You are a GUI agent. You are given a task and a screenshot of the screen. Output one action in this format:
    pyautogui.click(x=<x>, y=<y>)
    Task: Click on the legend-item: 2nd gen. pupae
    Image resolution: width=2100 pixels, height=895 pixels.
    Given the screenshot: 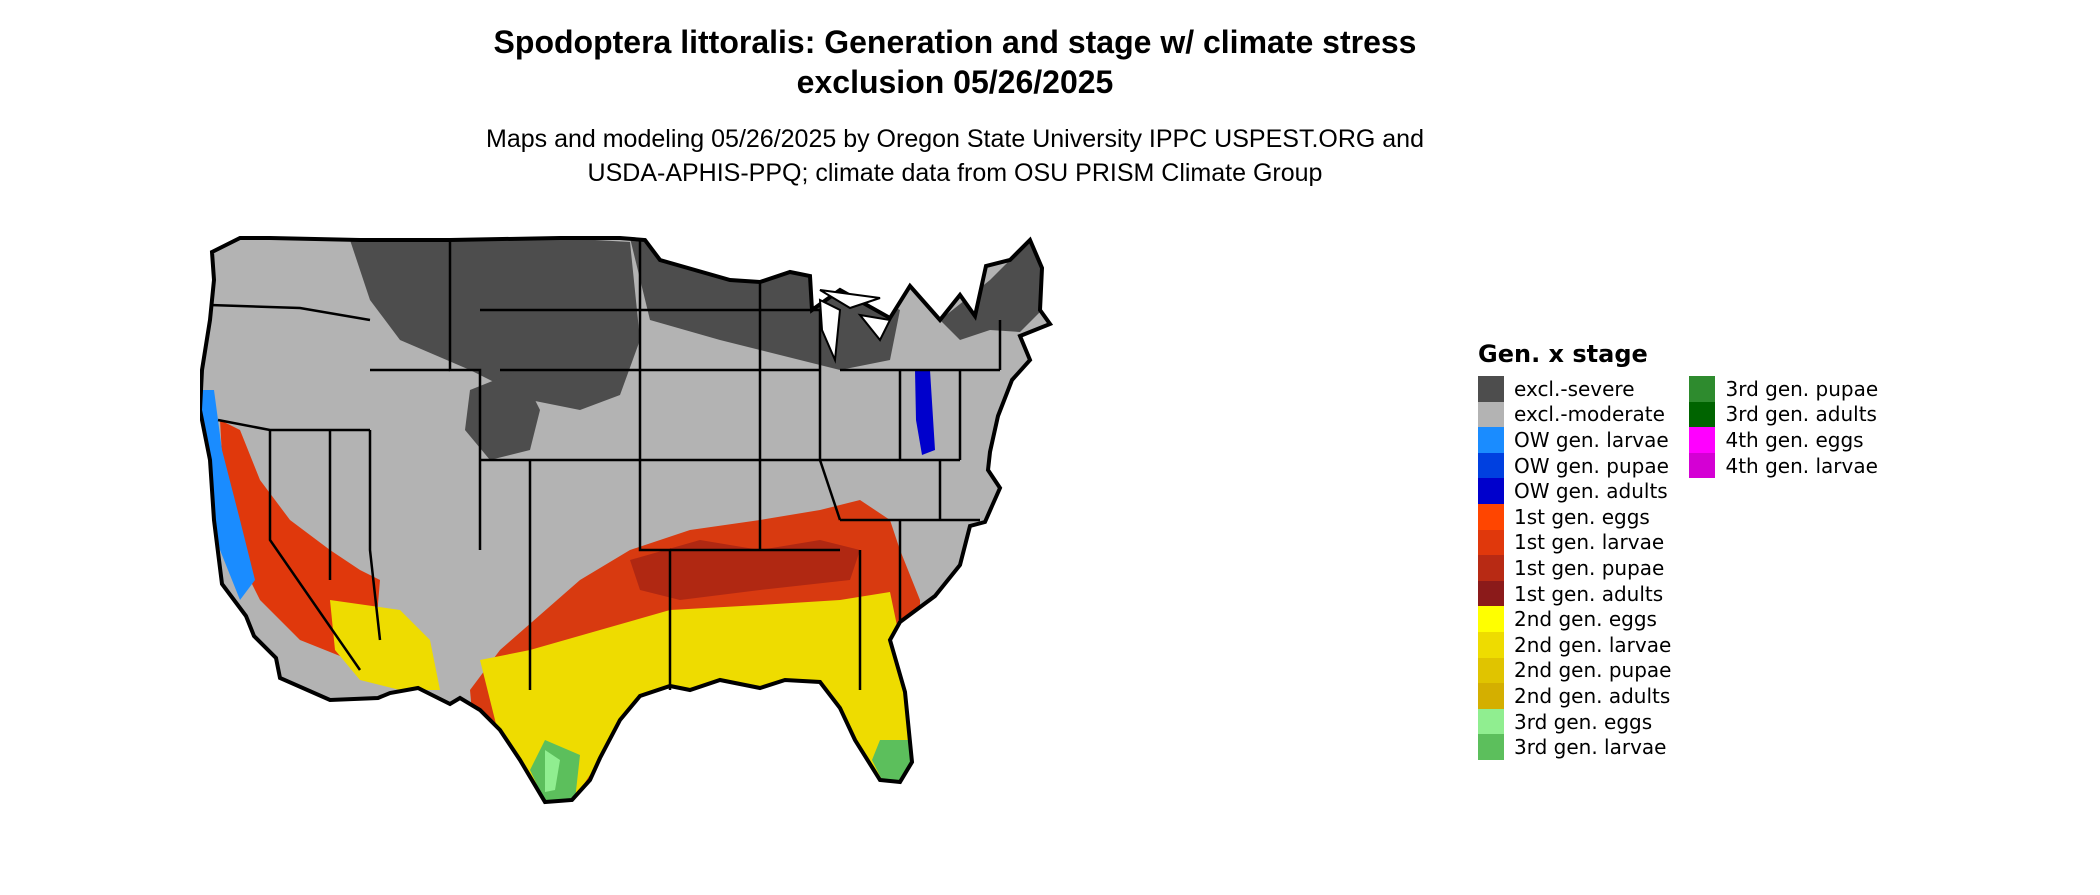 What is the action you would take?
    pyautogui.click(x=1575, y=670)
    